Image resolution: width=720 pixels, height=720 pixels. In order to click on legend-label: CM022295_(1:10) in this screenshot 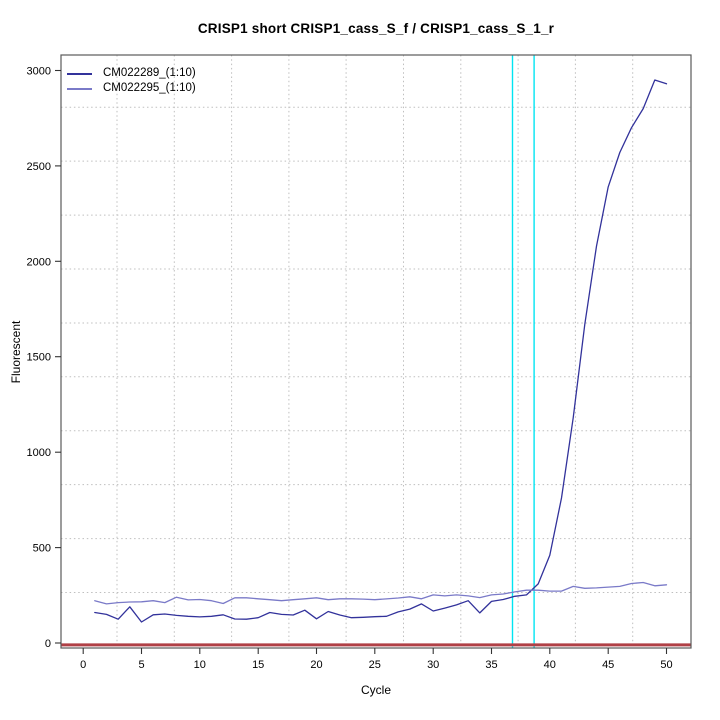, I will do `click(149, 88)`.